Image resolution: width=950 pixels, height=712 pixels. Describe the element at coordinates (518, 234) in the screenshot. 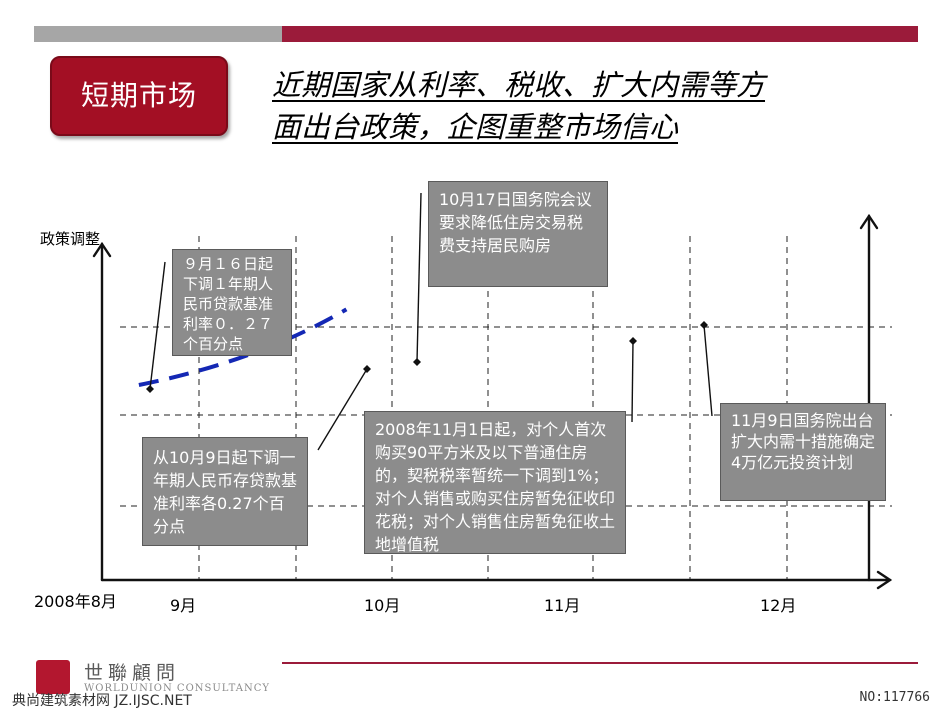

I see `note-oct17: 10月17日国务院会议要求降低住房交易税费支持居民购房` at that location.